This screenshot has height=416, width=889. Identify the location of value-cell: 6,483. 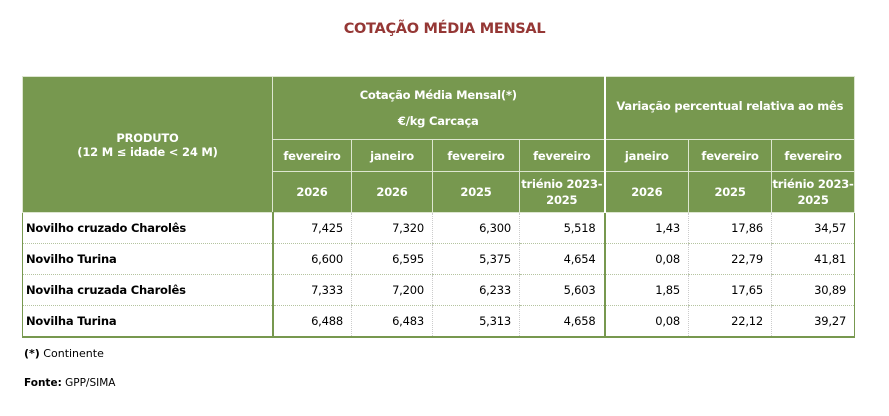
(392, 321).